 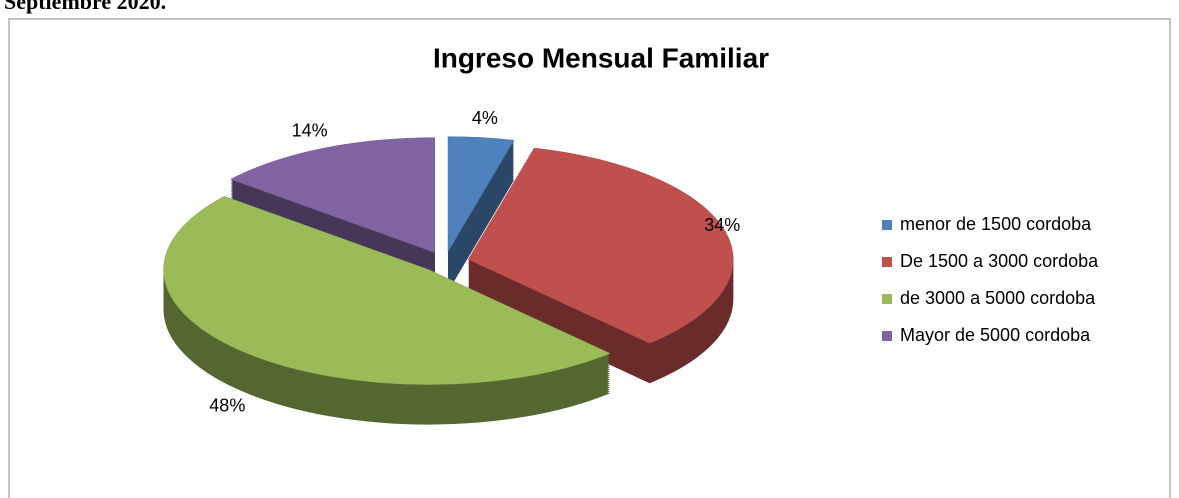 I want to click on data-label: 4%, so click(x=485, y=118).